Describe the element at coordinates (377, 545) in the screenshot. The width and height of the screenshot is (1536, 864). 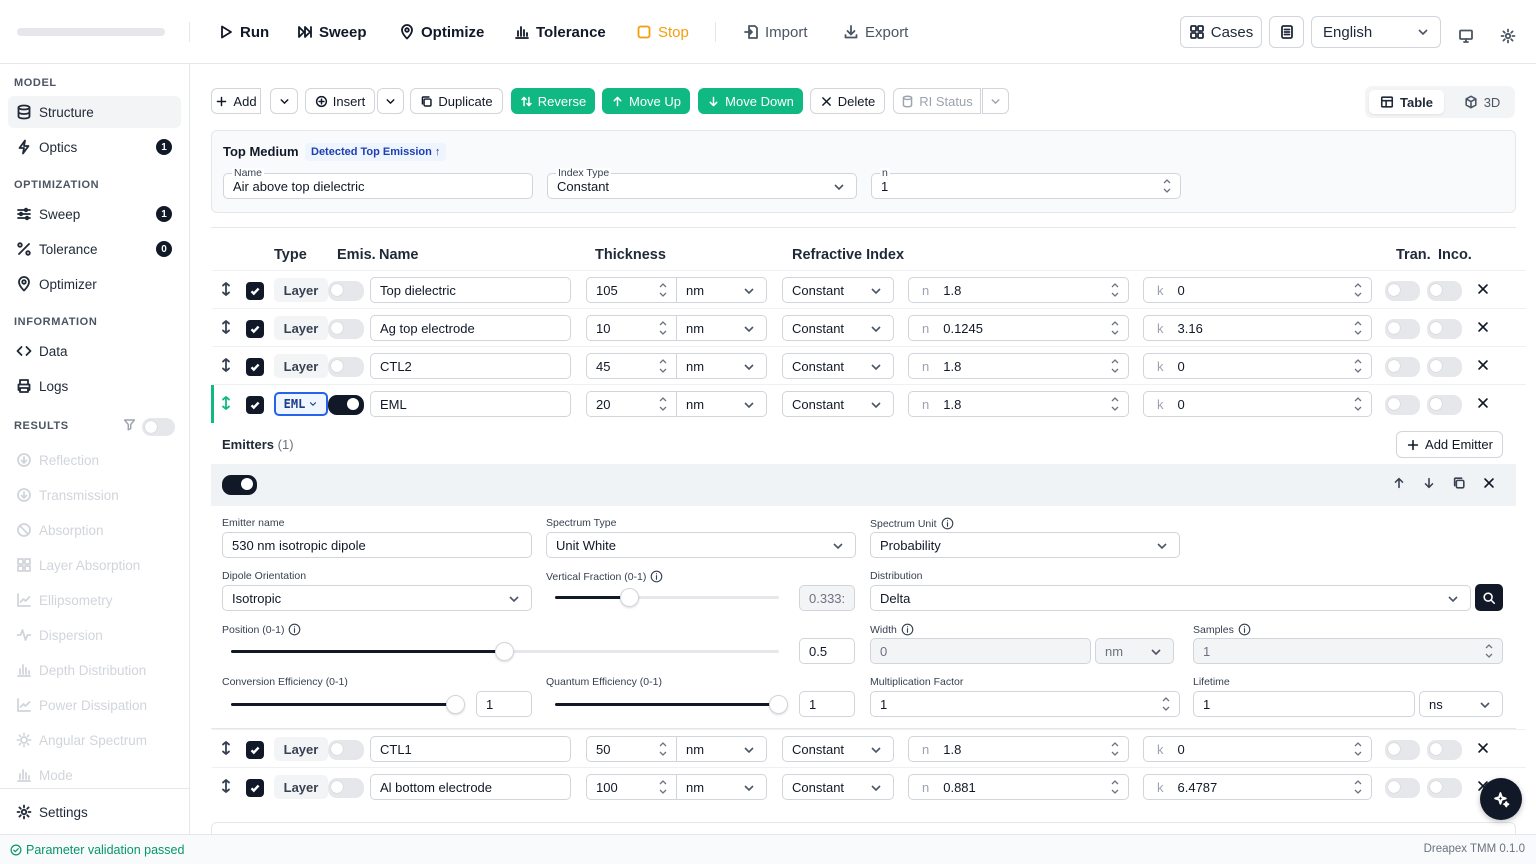
I see `emitter-name-input: 530 nm isotropic dipole` at that location.